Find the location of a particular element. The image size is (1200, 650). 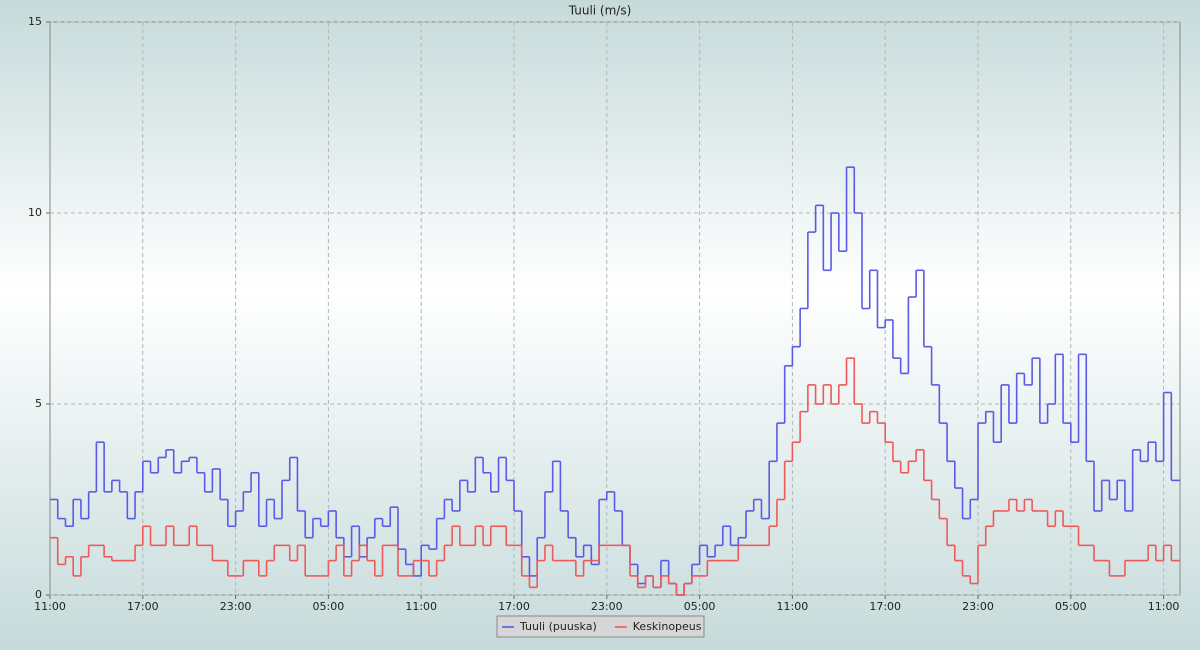

y-tick-label: 5 is located at coordinates (38, 403).